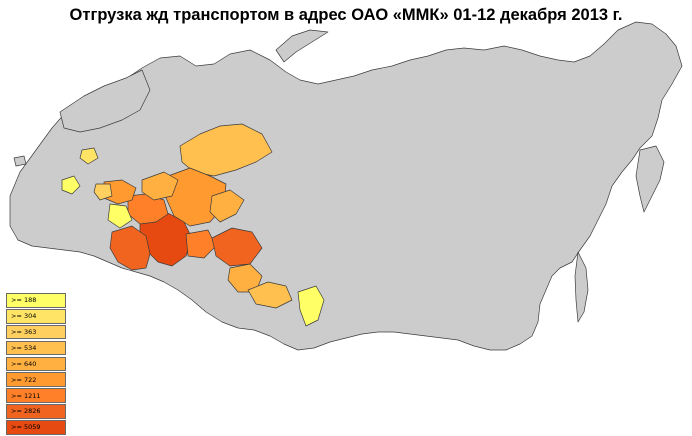  What do you see at coordinates (311, 306) in the screenshot?
I see `map-region-kemerovo` at bounding box center [311, 306].